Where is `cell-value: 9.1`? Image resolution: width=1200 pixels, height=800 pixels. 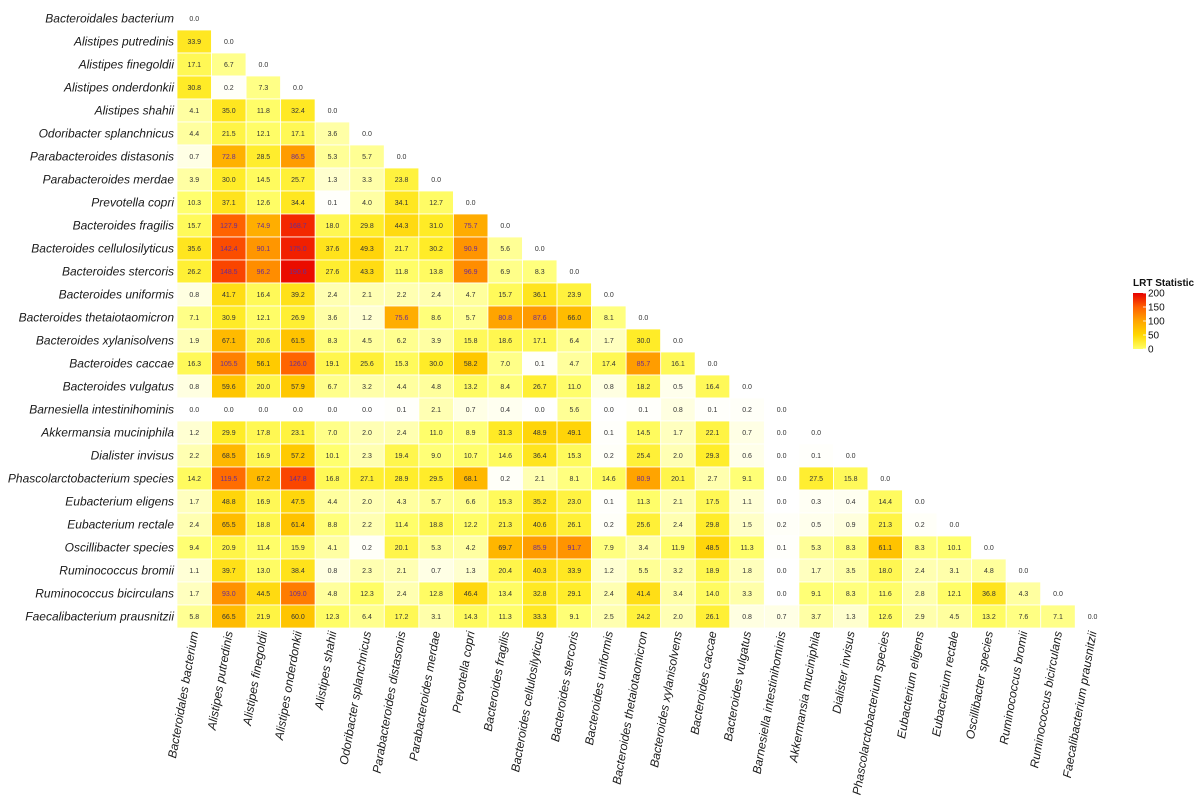
cell-value: 9.1 is located at coordinates (574, 617).